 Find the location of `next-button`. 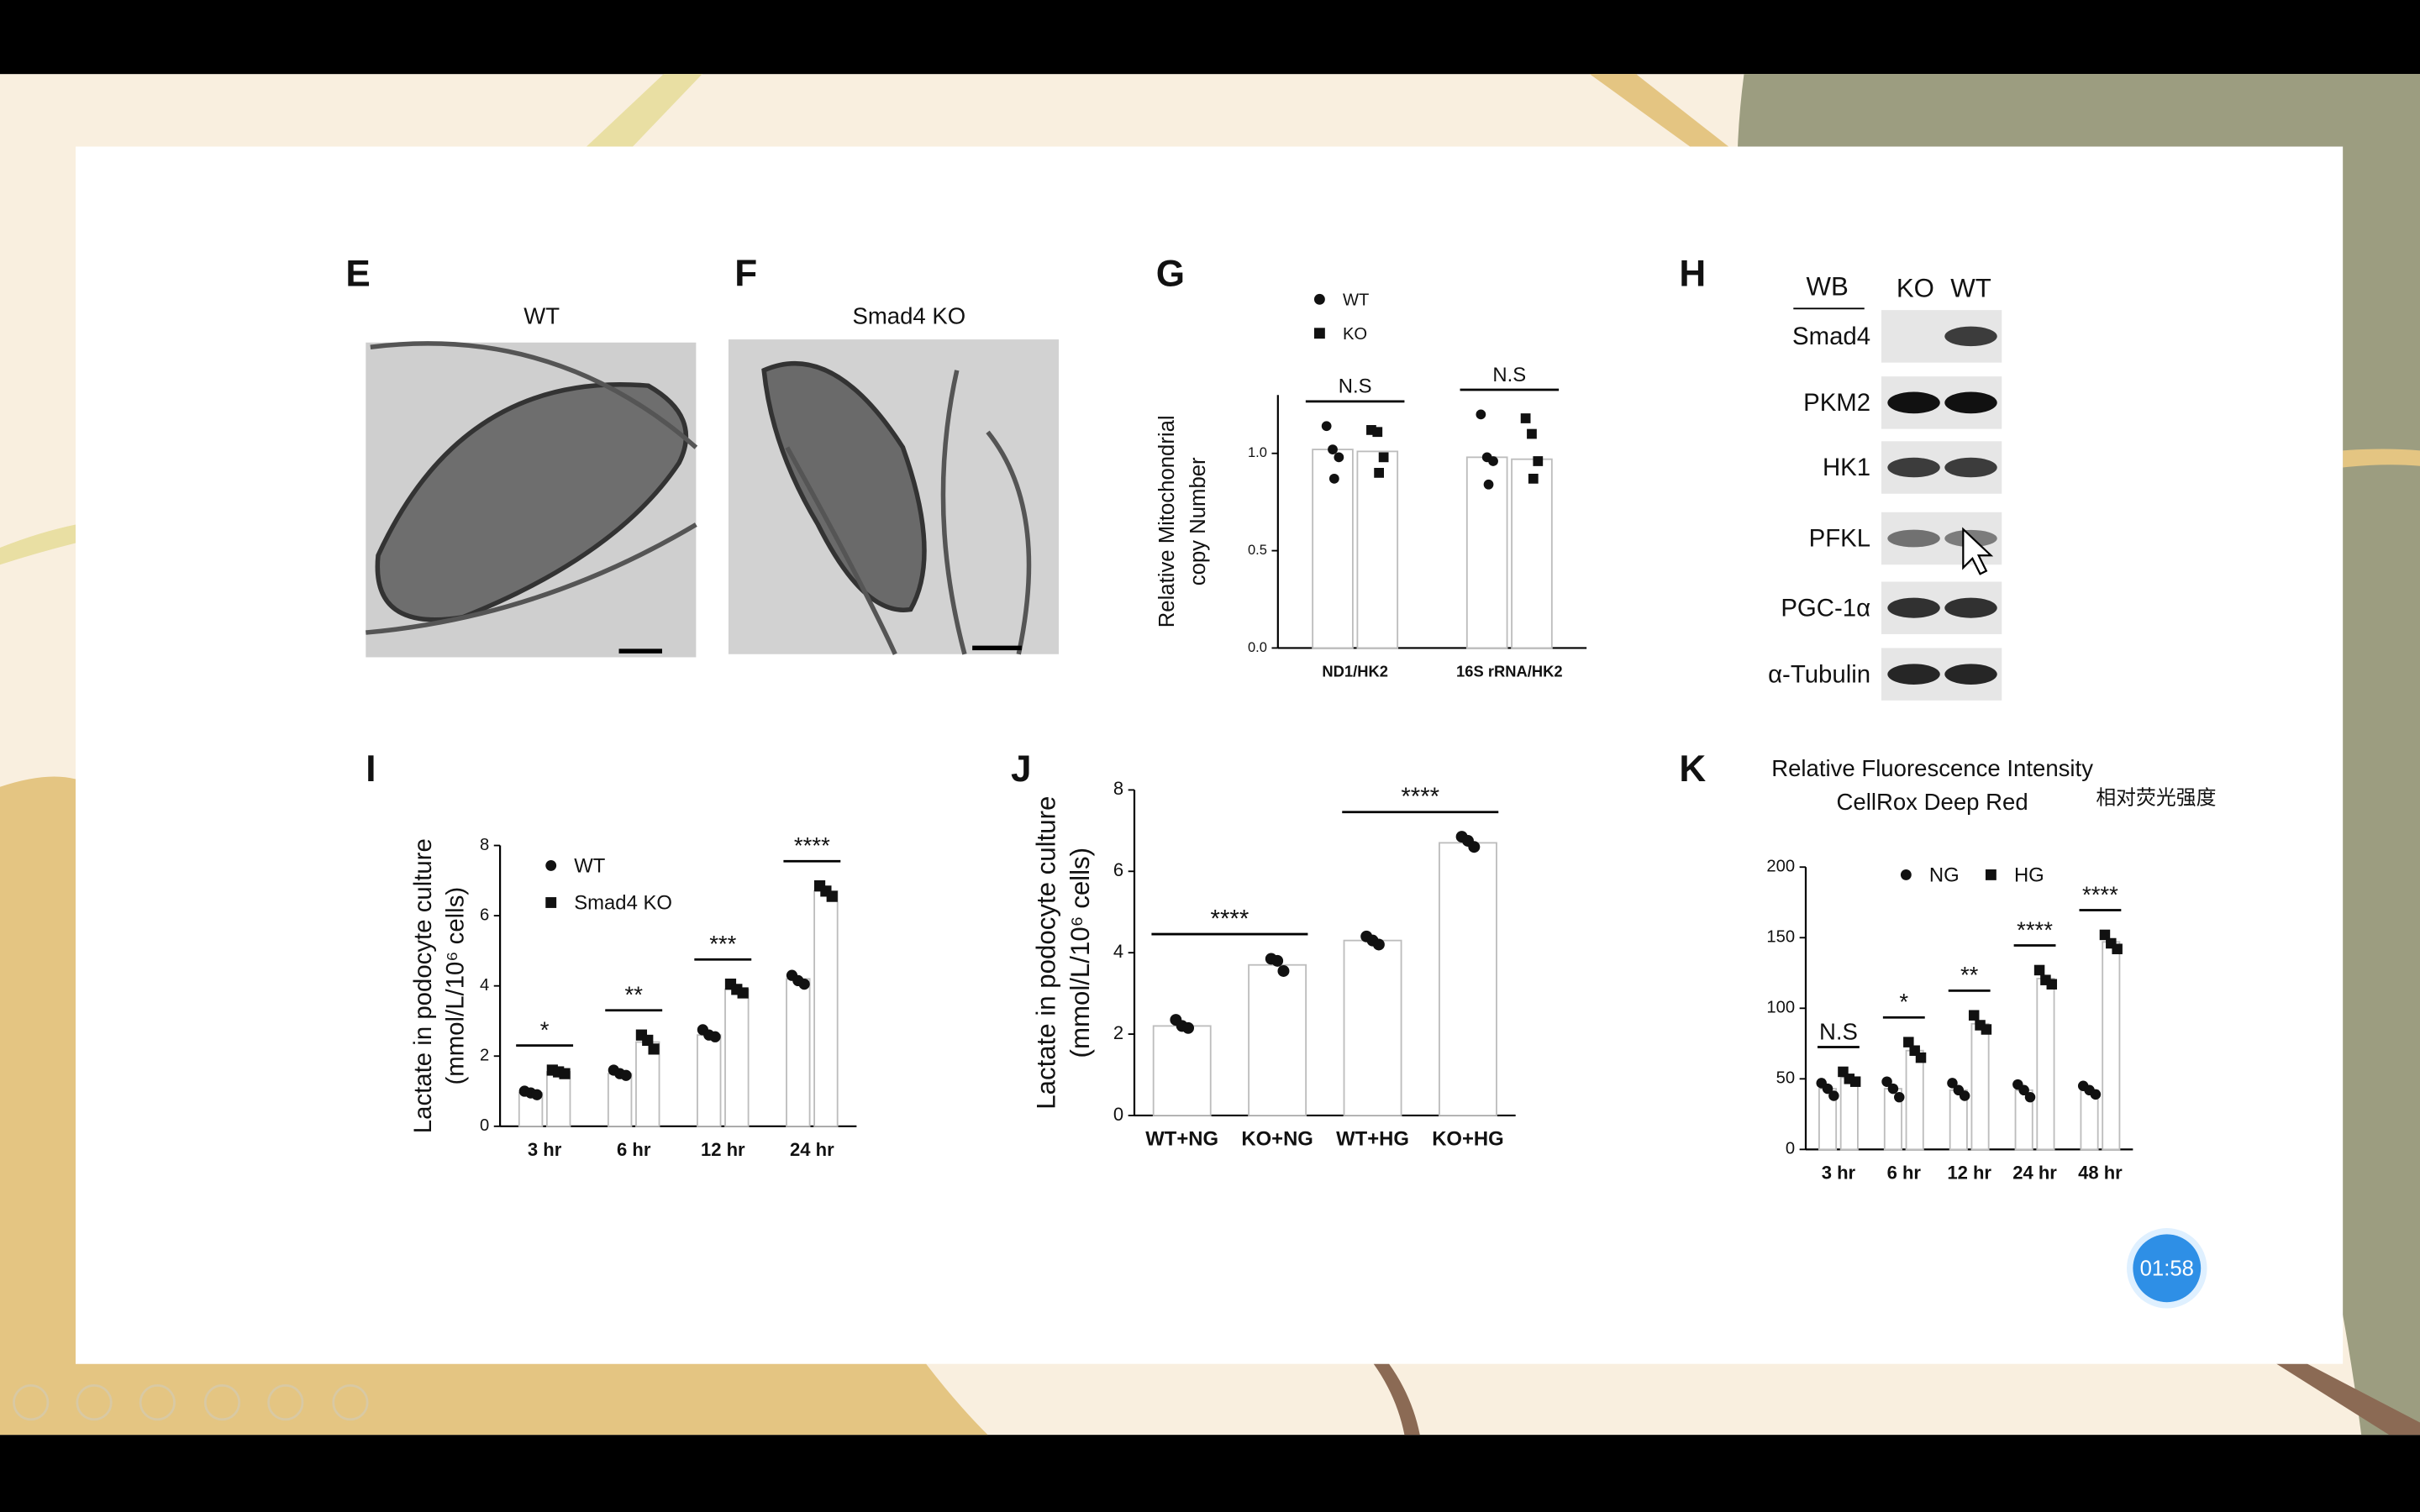

next-button is located at coordinates (94, 1402).